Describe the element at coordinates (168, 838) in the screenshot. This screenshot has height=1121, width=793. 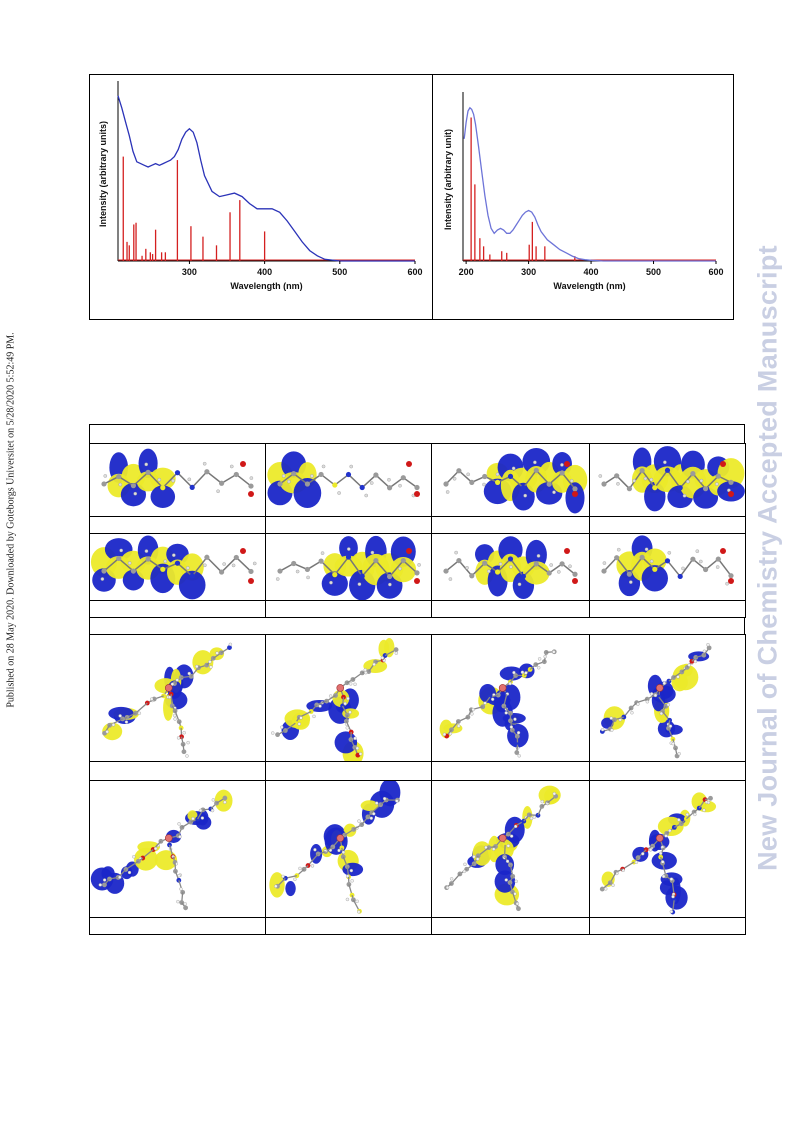
I see `metal-atom` at that location.